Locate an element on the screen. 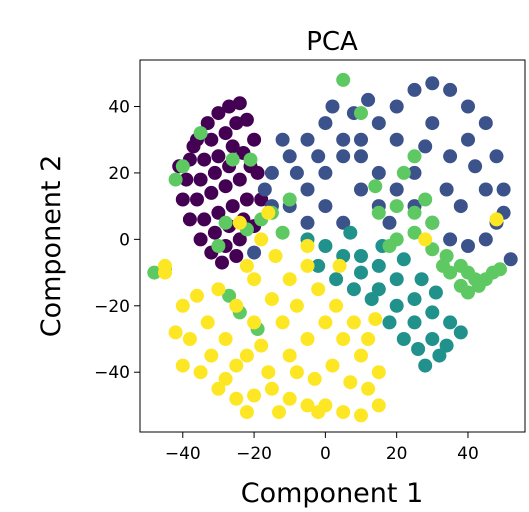 The height and width of the screenshot is (512, 529). y-axis: 40 20 0 −20 −40 is located at coordinates (117, 240).